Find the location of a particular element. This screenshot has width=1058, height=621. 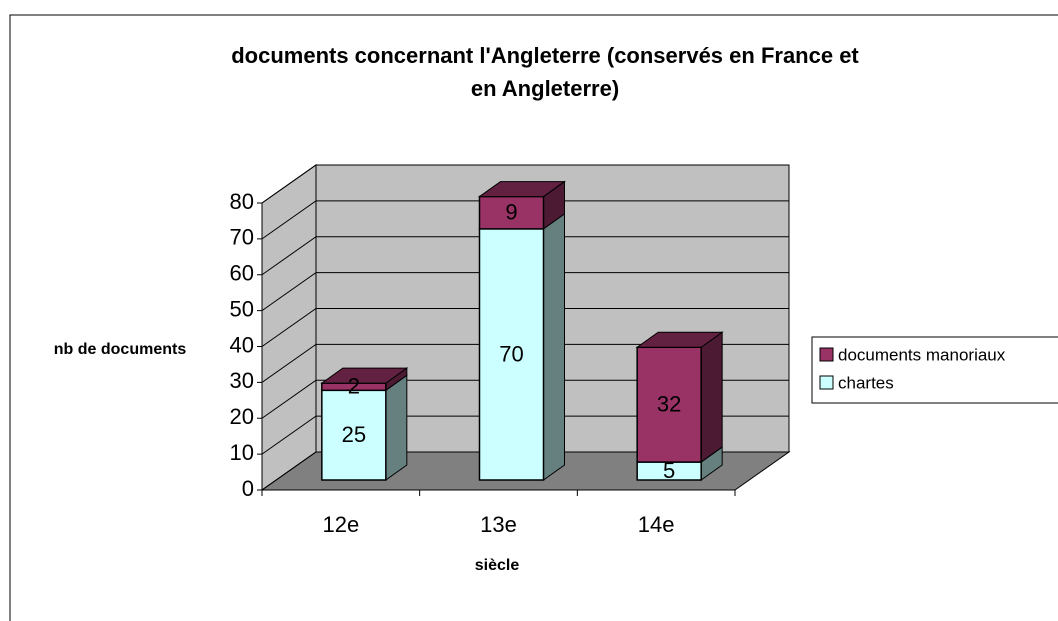

y-tick-label: 10 is located at coordinates (242, 452).